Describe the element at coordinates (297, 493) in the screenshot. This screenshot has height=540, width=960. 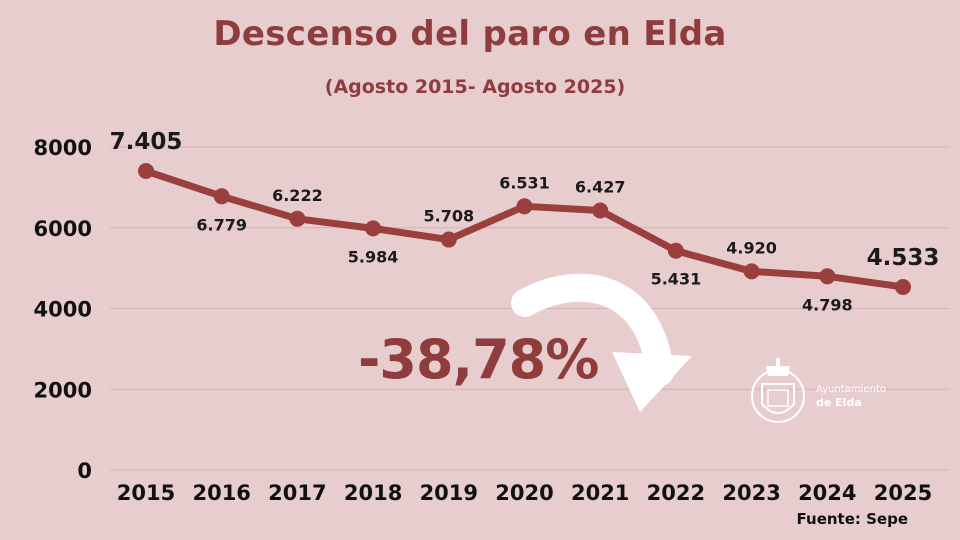
I see `x-tick-label: 2017` at that location.